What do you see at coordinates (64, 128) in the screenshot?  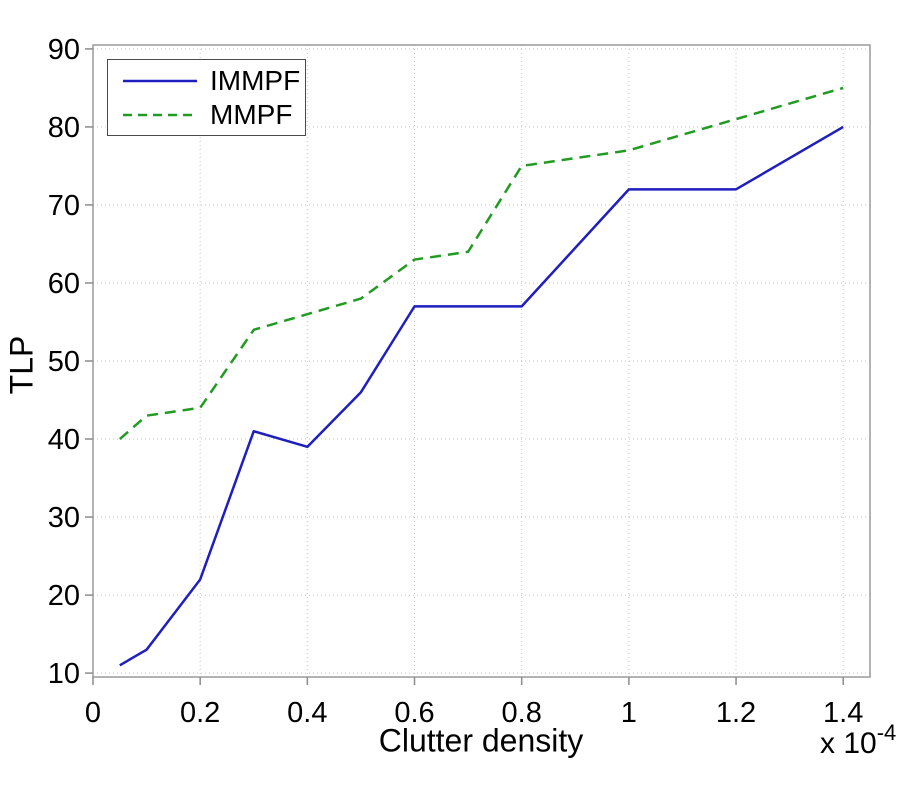 I see `y-tick-label: 80` at bounding box center [64, 128].